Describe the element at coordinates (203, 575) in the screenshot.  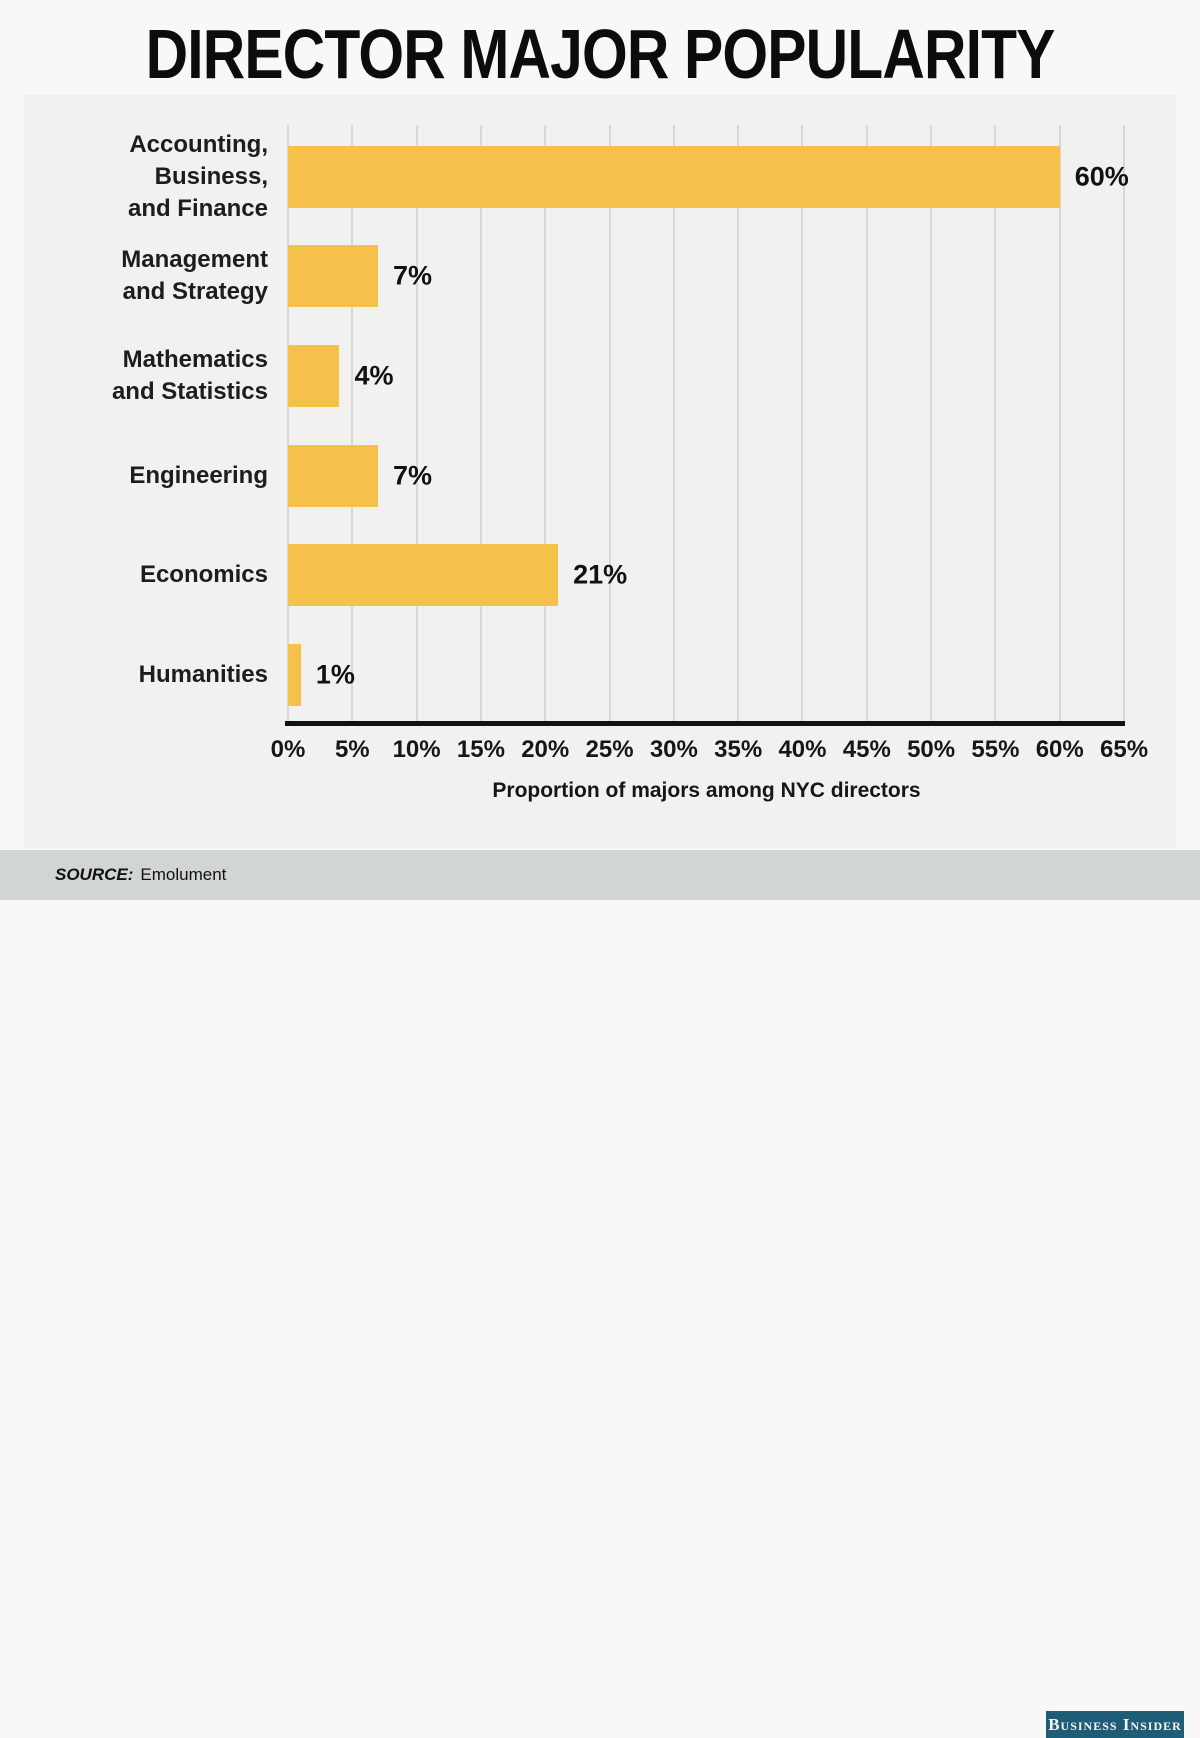
I see `category-label: Economics` at that location.